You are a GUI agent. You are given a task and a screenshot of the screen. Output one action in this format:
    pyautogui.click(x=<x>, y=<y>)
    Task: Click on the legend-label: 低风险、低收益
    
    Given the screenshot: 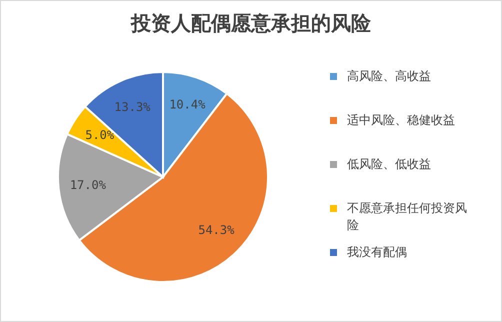 What is the action you would take?
    pyautogui.click(x=389, y=164)
    